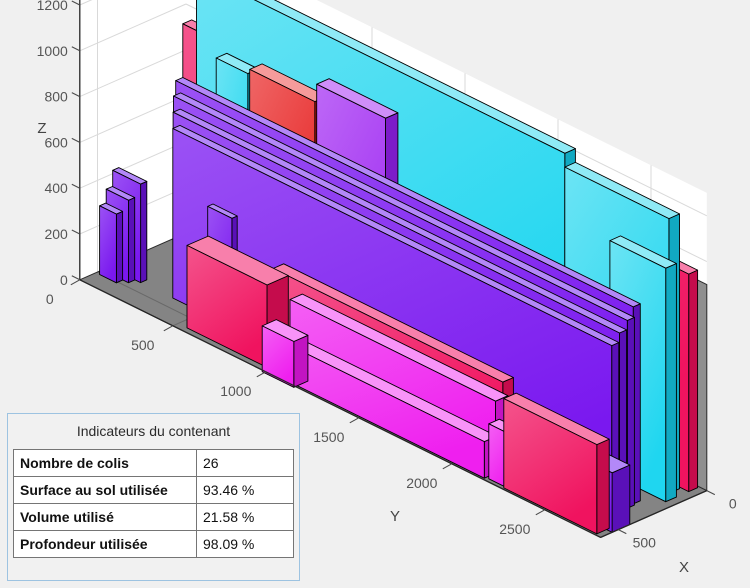  Describe the element at coordinates (105, 517) in the screenshot. I see `indicator-label: Volume utilisé` at that location.